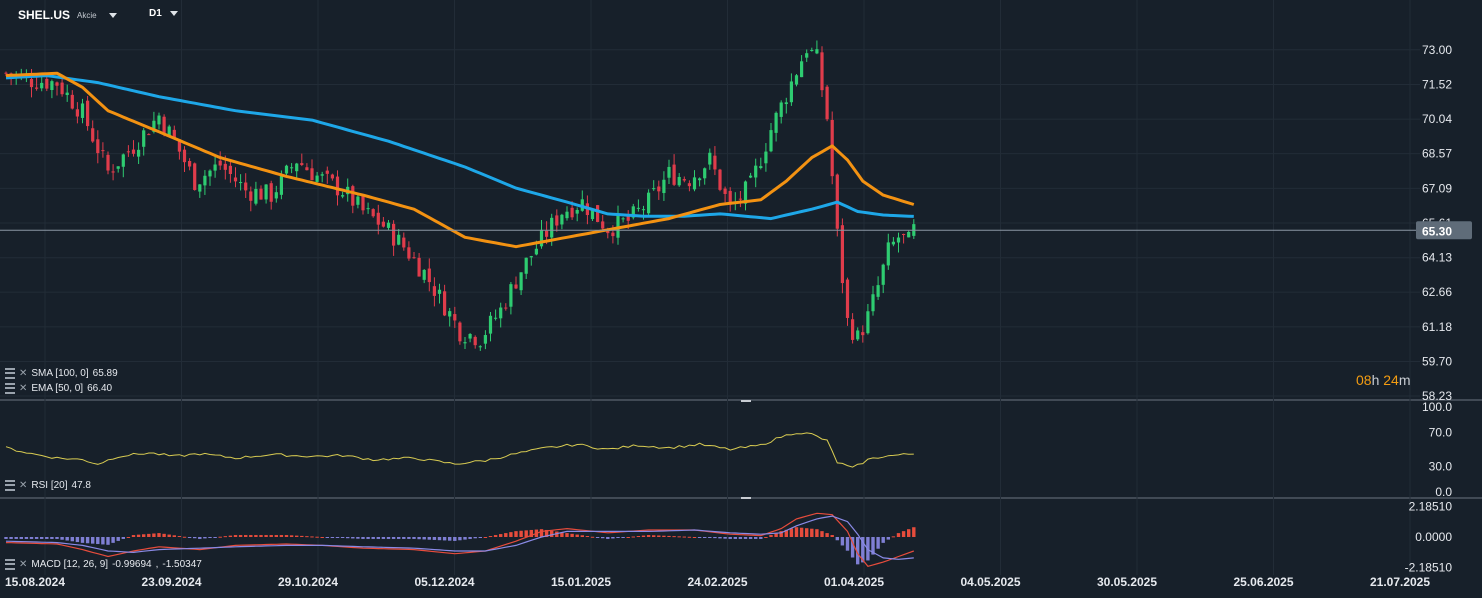 The width and height of the screenshot is (1482, 598). Describe the element at coordinates (1364, 380) in the screenshot. I see `countdown-hours: 08` at that location.